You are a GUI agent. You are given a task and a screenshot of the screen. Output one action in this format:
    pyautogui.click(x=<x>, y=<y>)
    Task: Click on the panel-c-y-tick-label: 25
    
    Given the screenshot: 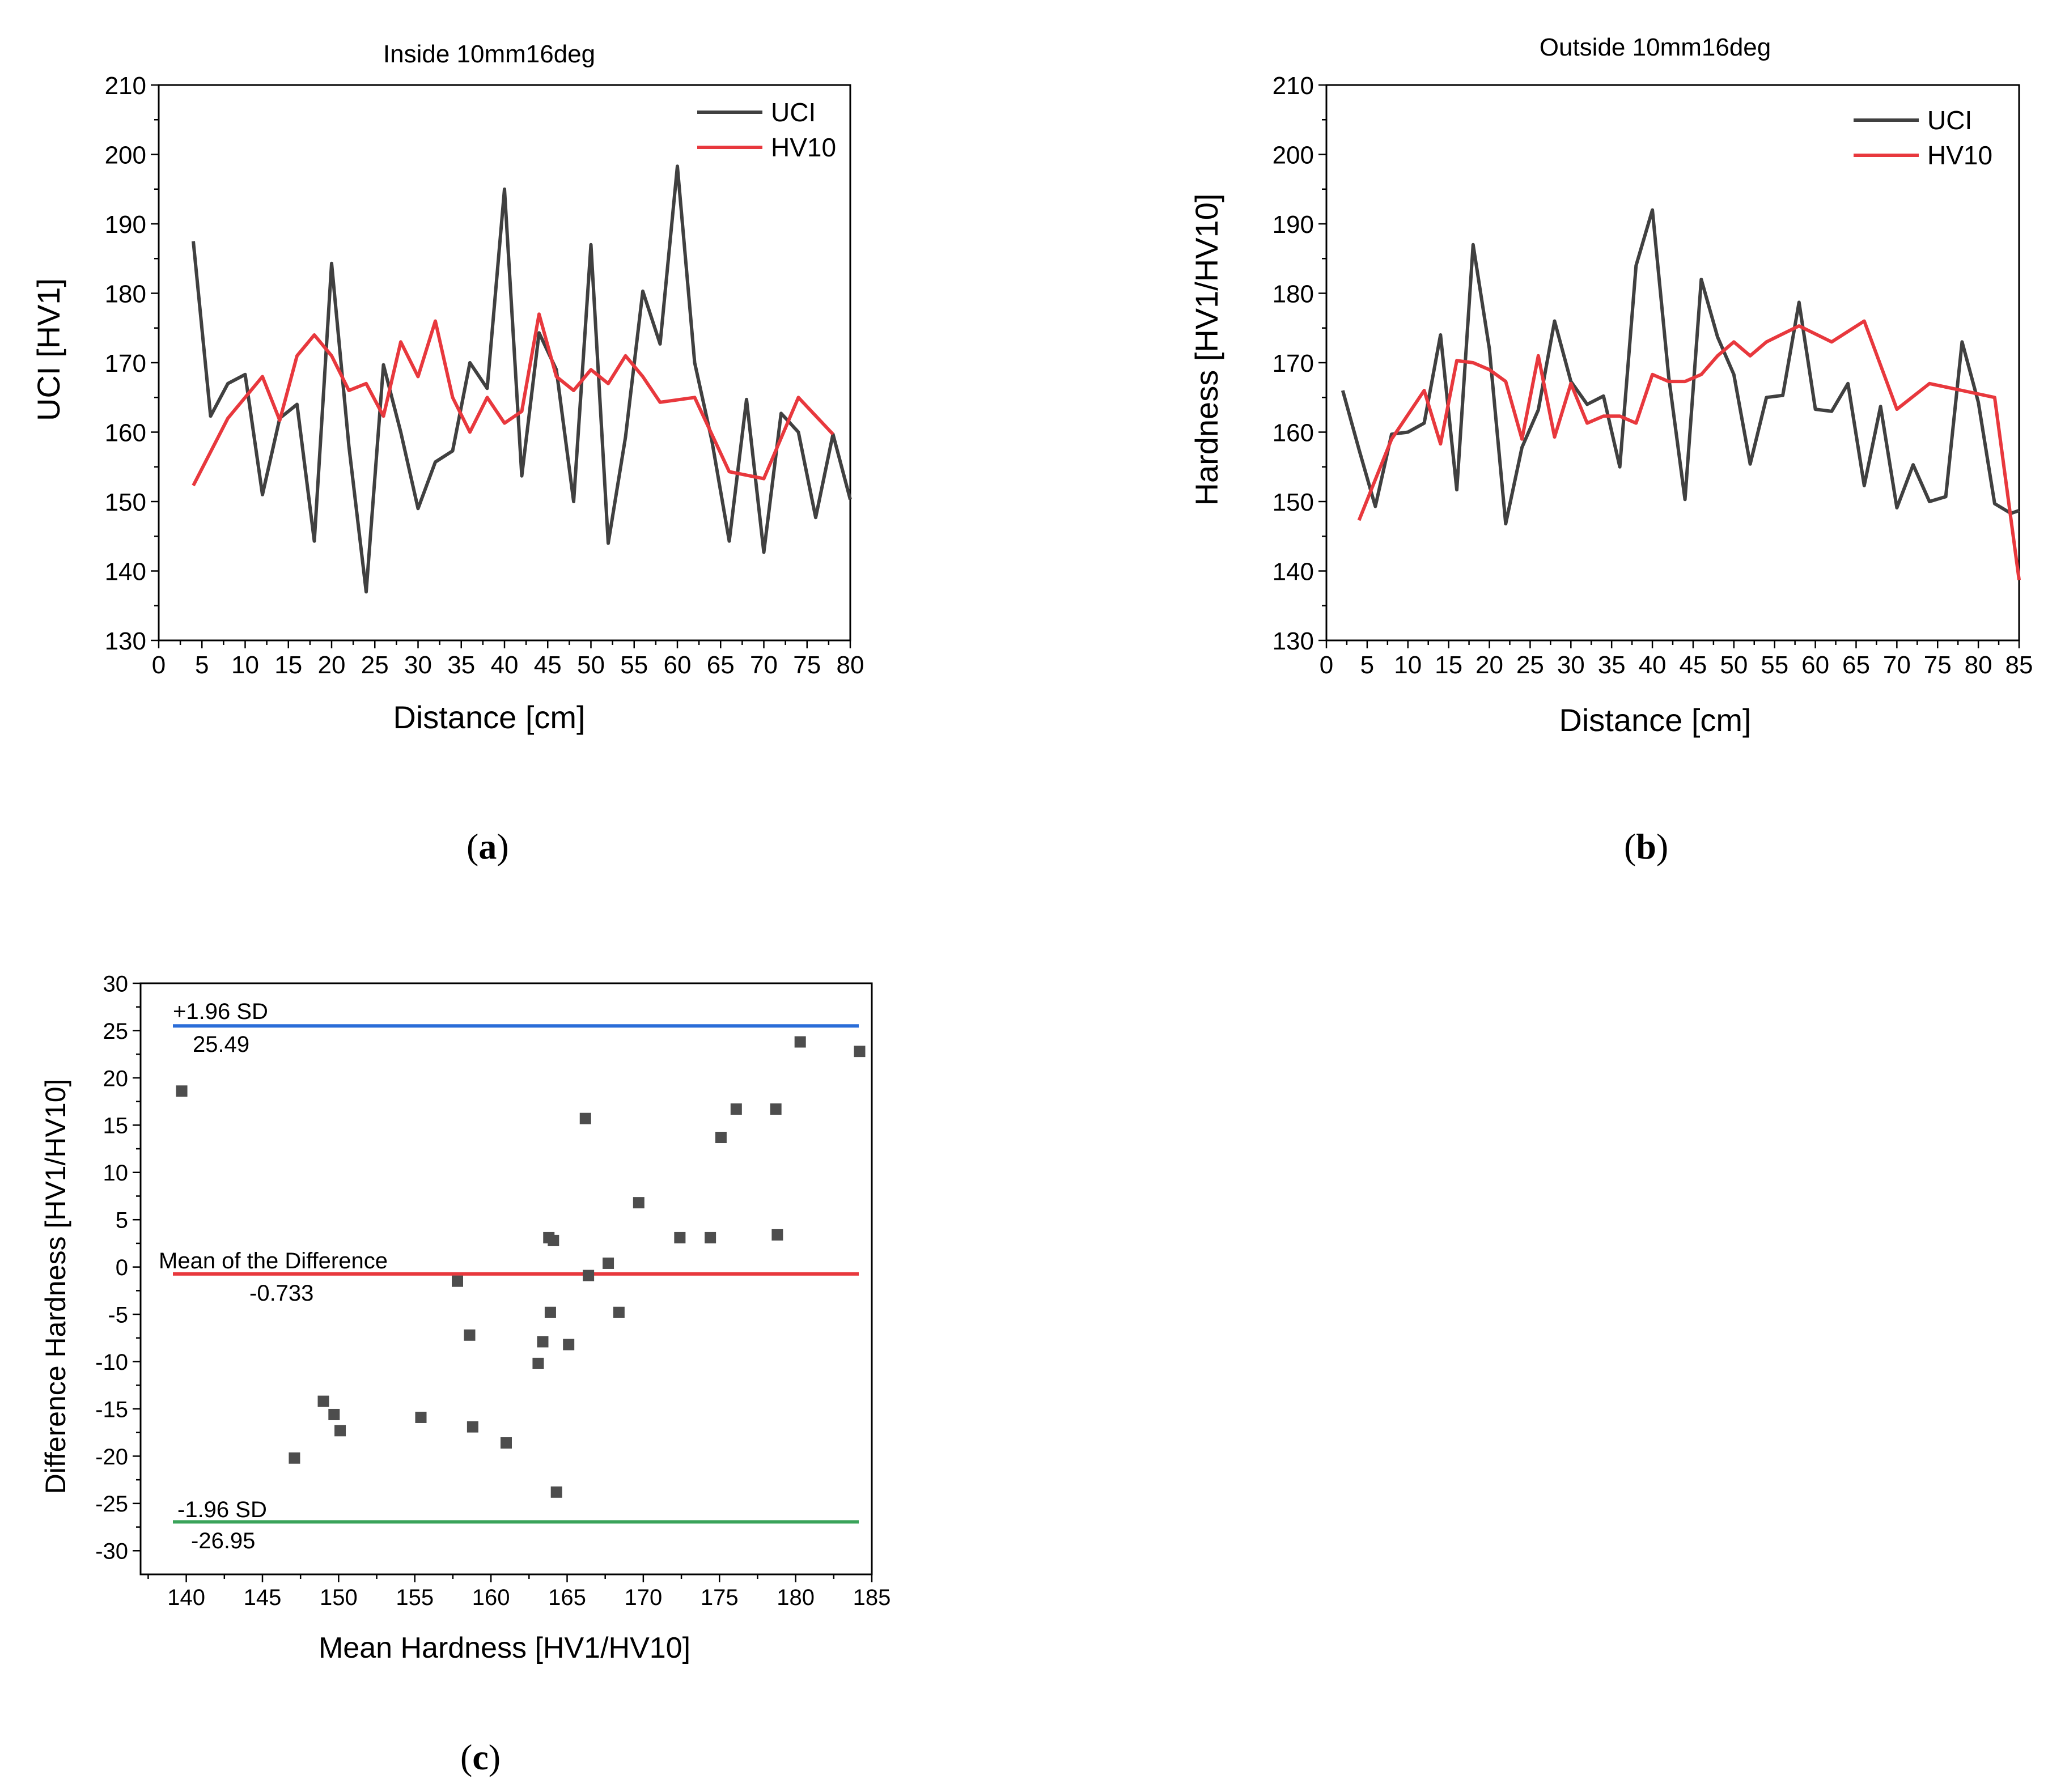 What is the action you would take?
    pyautogui.click(x=116, y=1032)
    